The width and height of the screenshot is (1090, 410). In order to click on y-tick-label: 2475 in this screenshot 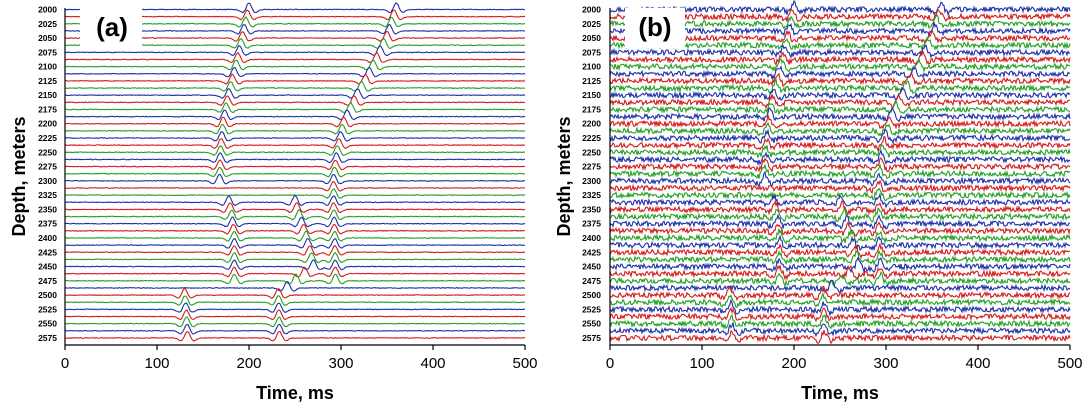, I will do `click(591, 281)`.